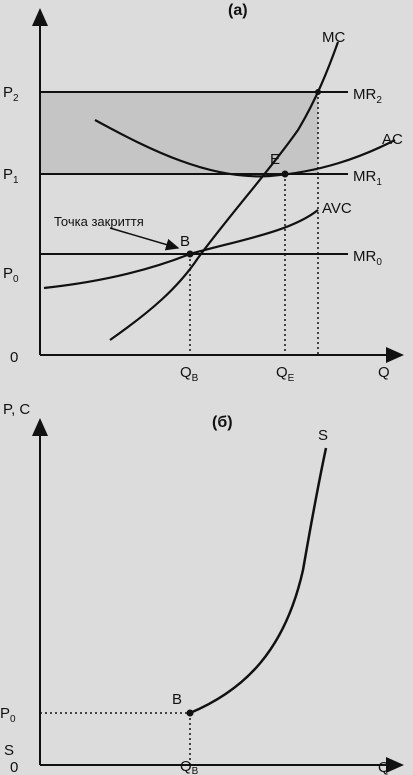 This screenshot has width=413, height=775. I want to click on qe-label: QE, so click(285, 374).